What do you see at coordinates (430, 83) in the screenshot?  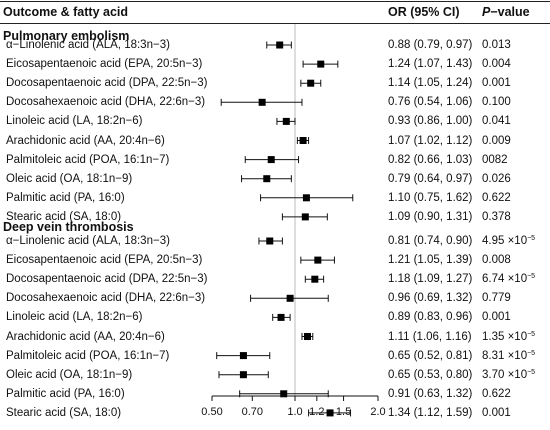 I see `row-or-ci: 1.14 (1.05, 1.24)` at bounding box center [430, 83].